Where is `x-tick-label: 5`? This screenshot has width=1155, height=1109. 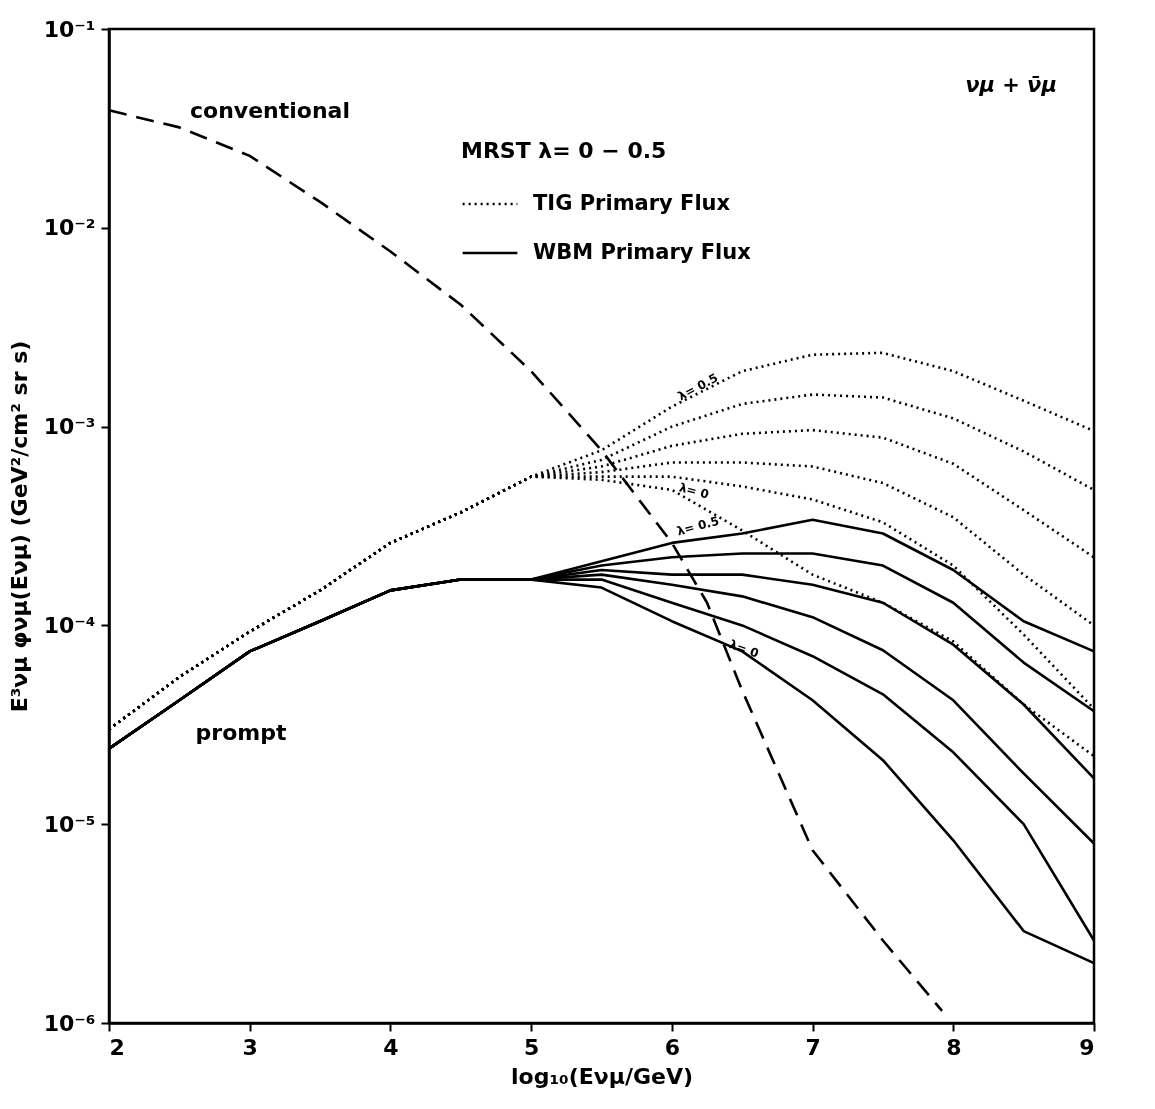
x-tick-label: 5 is located at coordinates (531, 1047).